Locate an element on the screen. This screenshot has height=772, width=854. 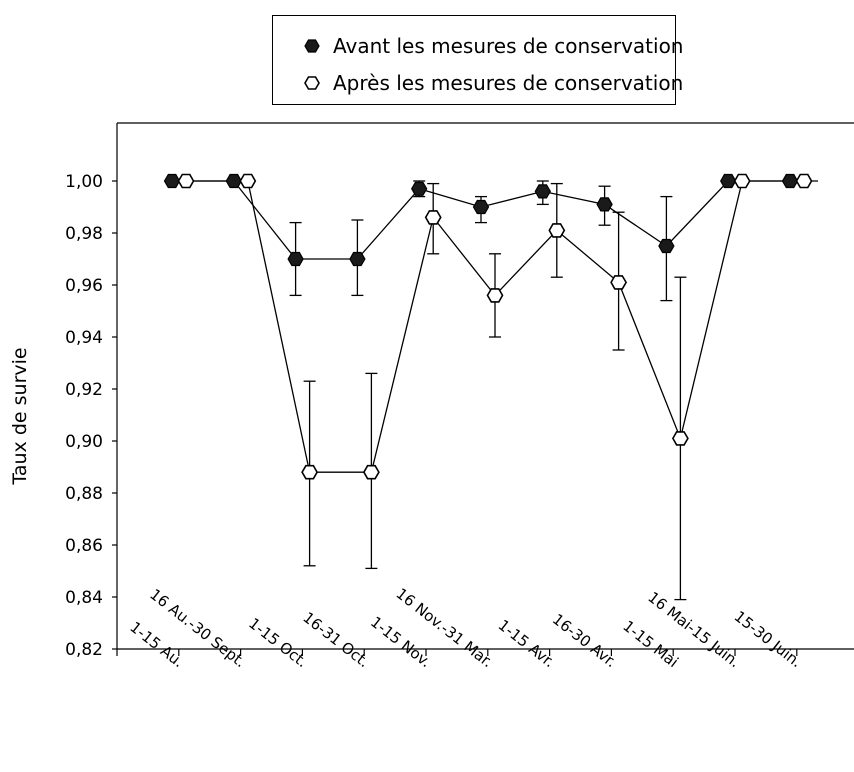
legend-label-before: Avant les mesures de conservation is located at coordinates (508, 46).